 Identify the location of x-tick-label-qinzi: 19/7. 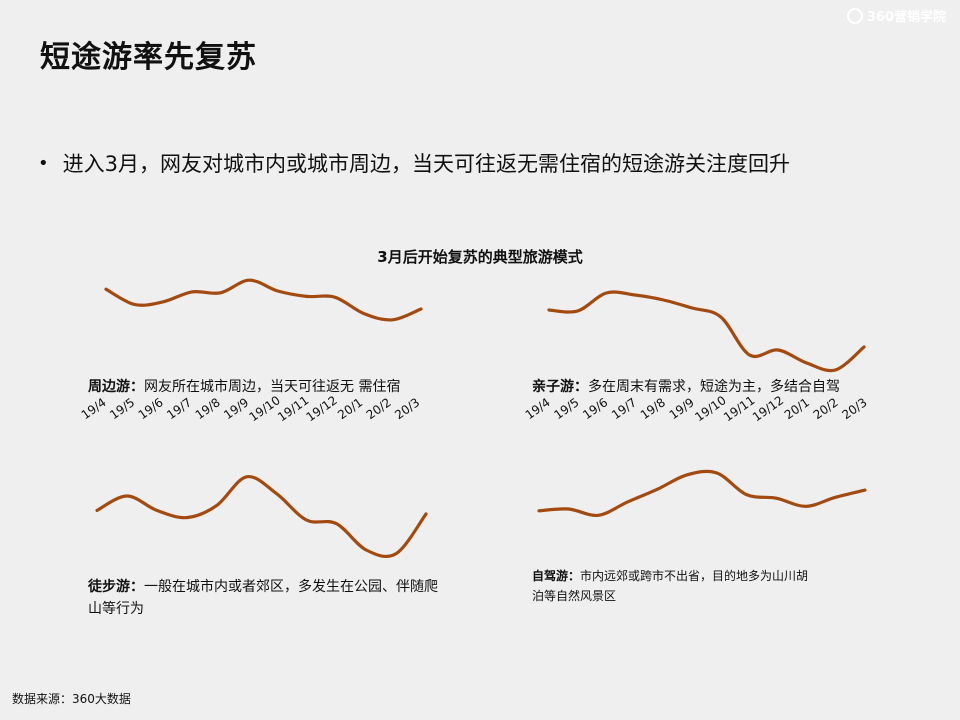
(624, 408).